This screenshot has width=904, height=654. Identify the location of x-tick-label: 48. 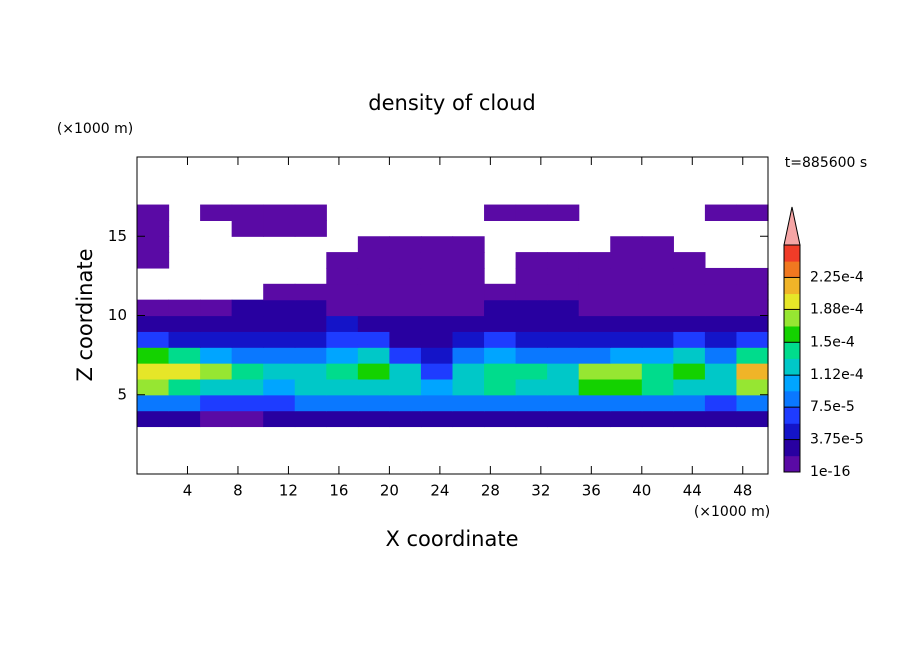
(742, 491).